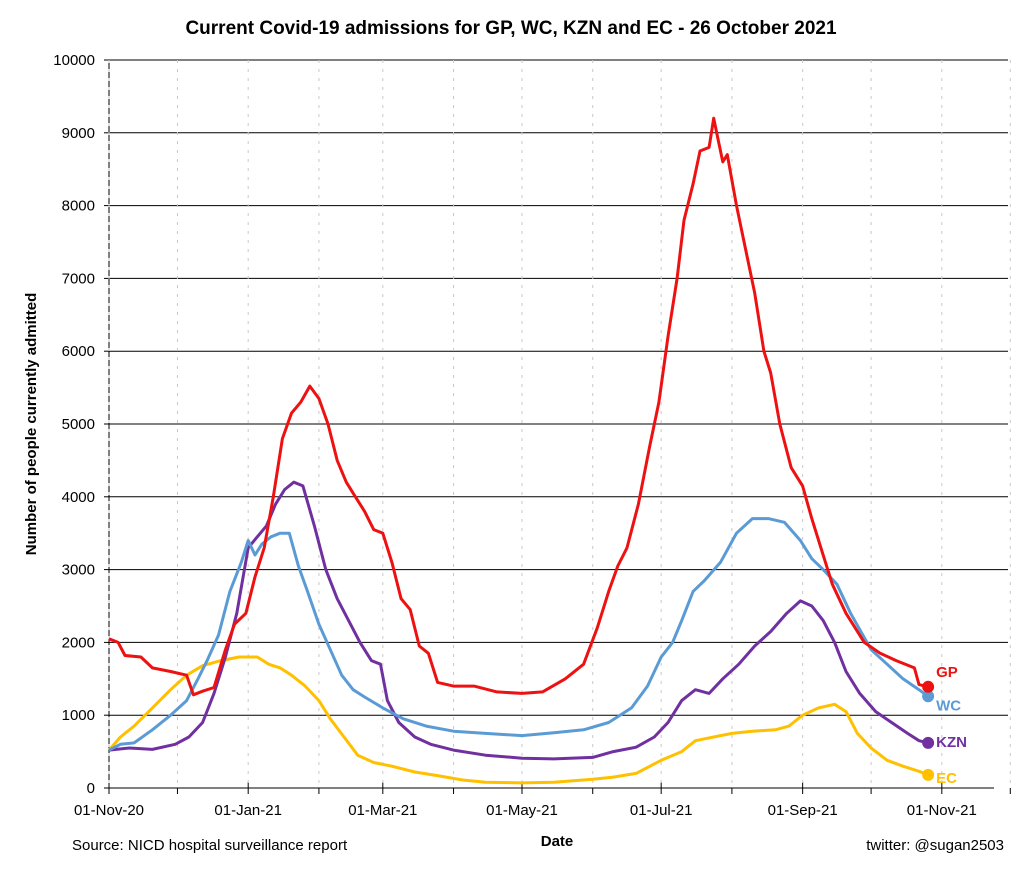 This screenshot has width=1022, height=870. I want to click on end-label-ec: EC, so click(946, 778).